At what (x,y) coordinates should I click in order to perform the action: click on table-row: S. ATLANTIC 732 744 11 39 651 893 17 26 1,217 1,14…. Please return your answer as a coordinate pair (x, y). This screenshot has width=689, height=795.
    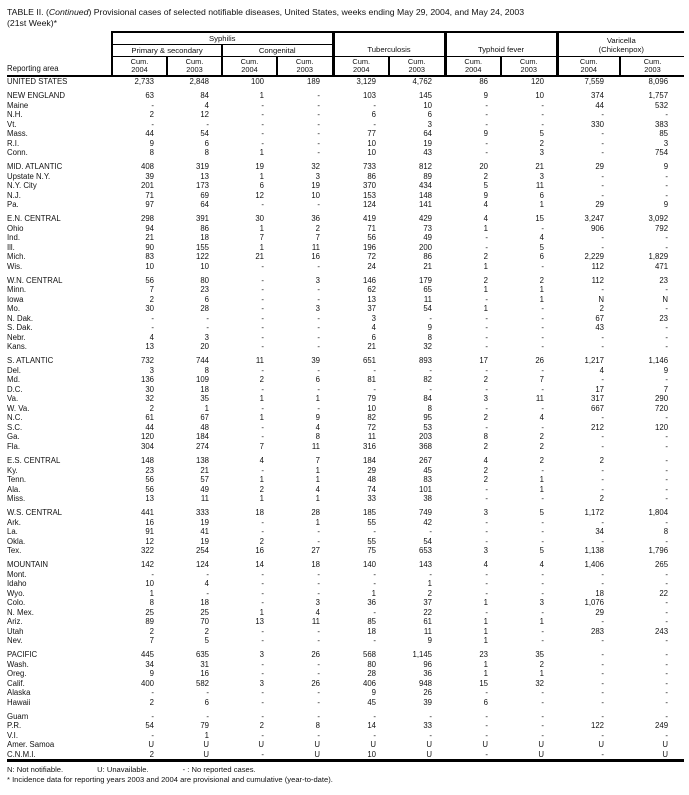
    Looking at the image, I should click on (345, 361).